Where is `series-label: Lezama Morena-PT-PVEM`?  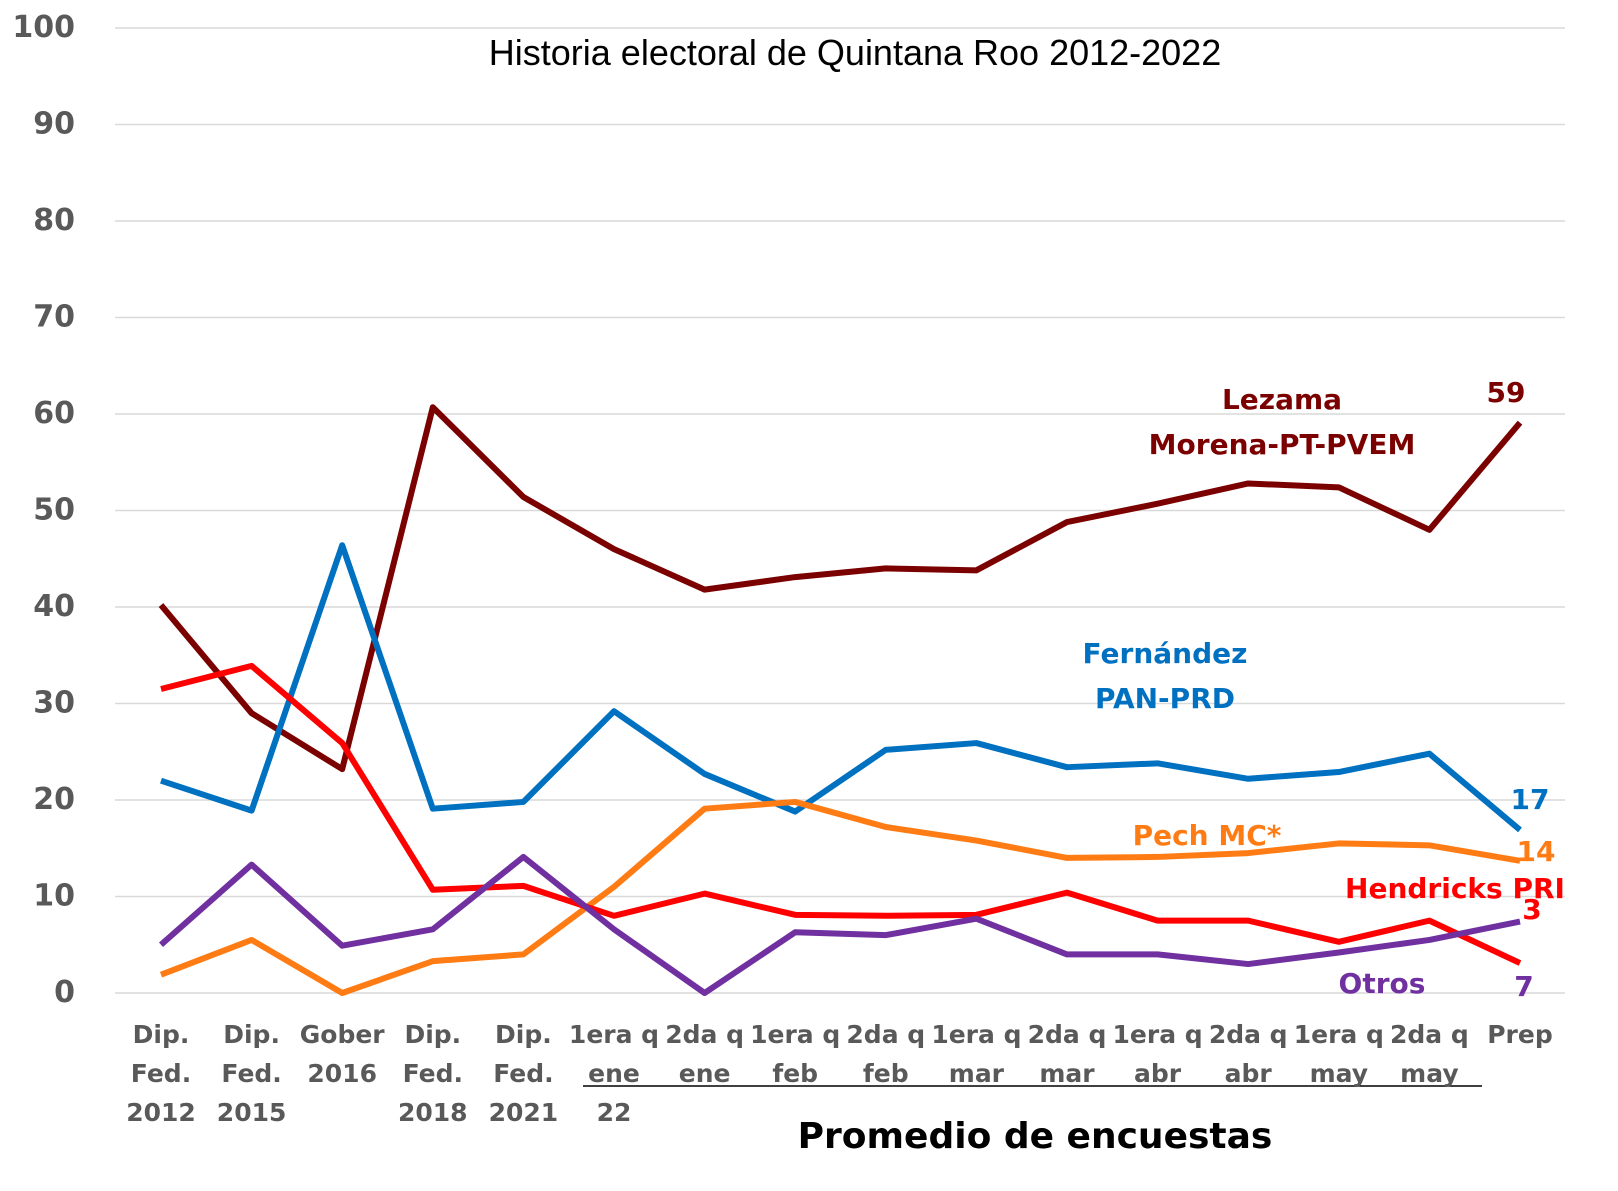
series-label: Lezama Morena-PT-PVEM is located at coordinates (1282, 422).